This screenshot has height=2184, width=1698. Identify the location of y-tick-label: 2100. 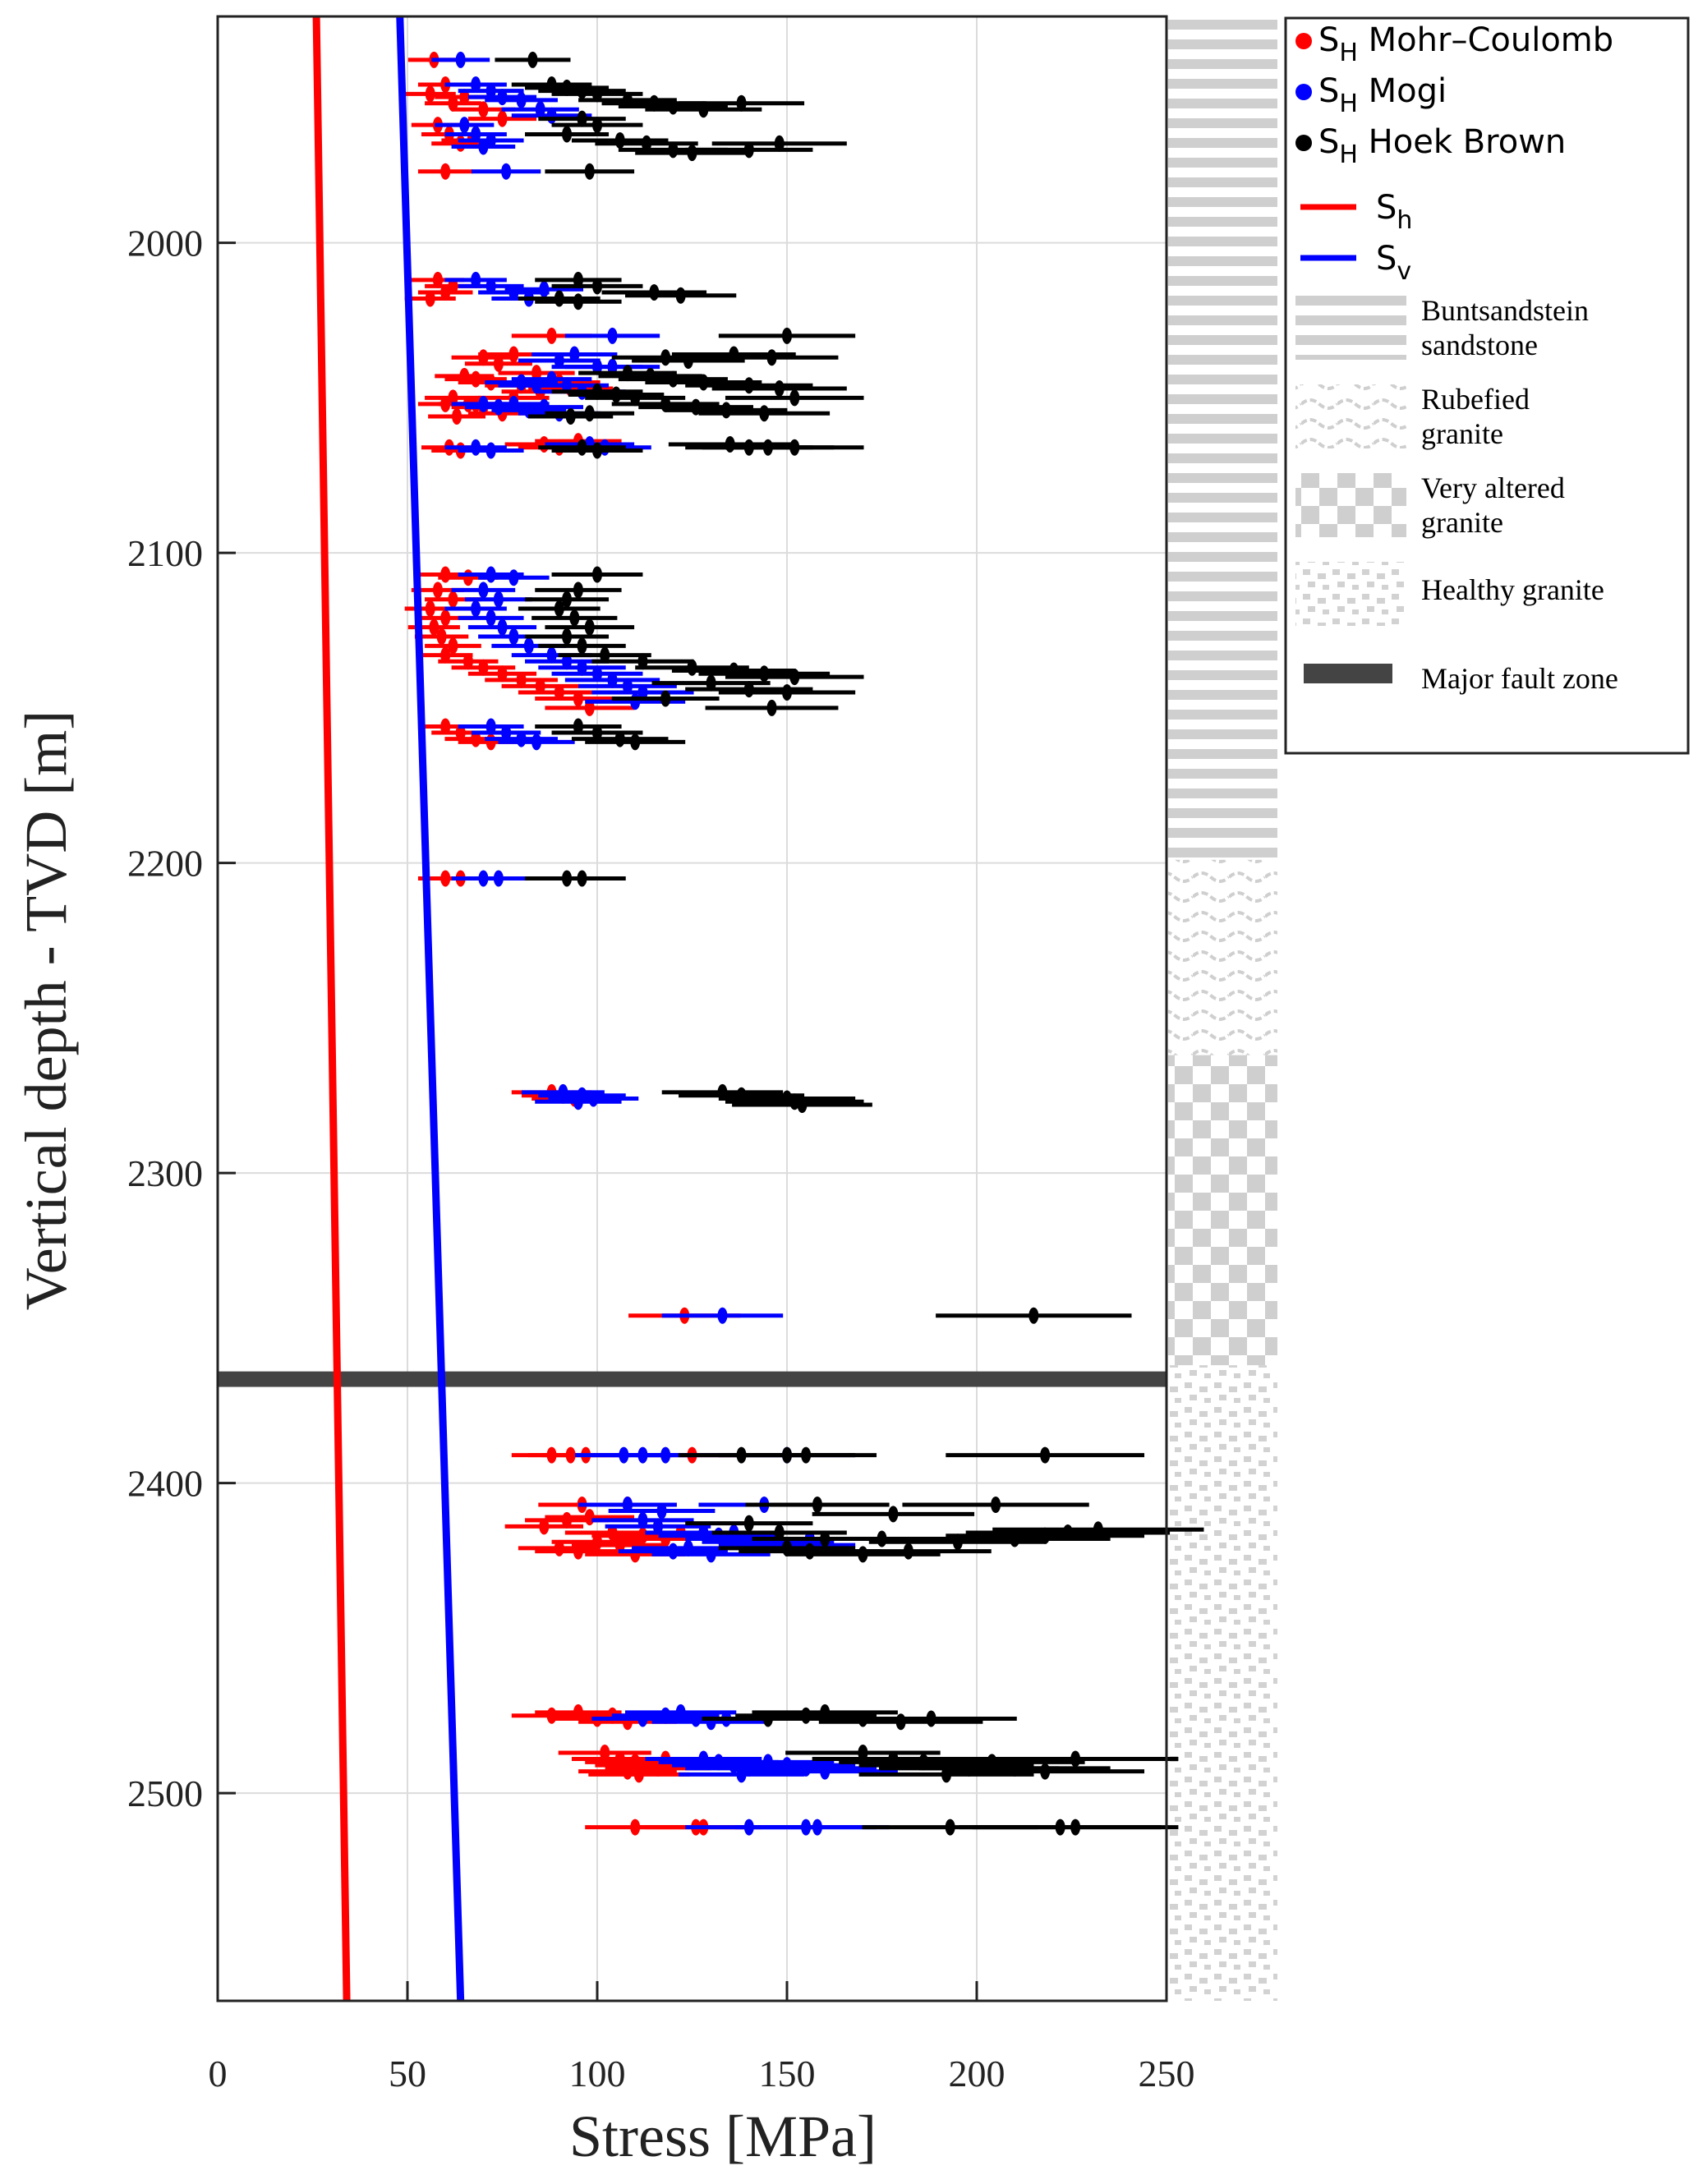
(165, 553).